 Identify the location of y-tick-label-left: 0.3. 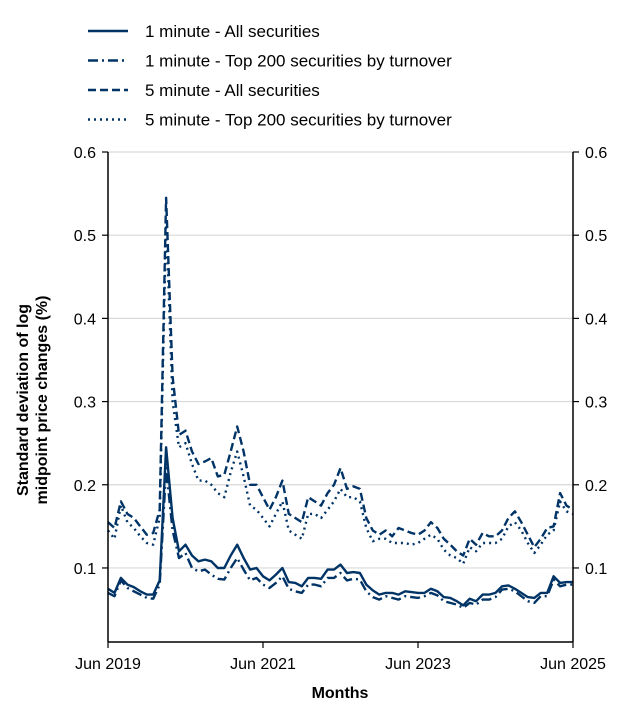
(85, 403).